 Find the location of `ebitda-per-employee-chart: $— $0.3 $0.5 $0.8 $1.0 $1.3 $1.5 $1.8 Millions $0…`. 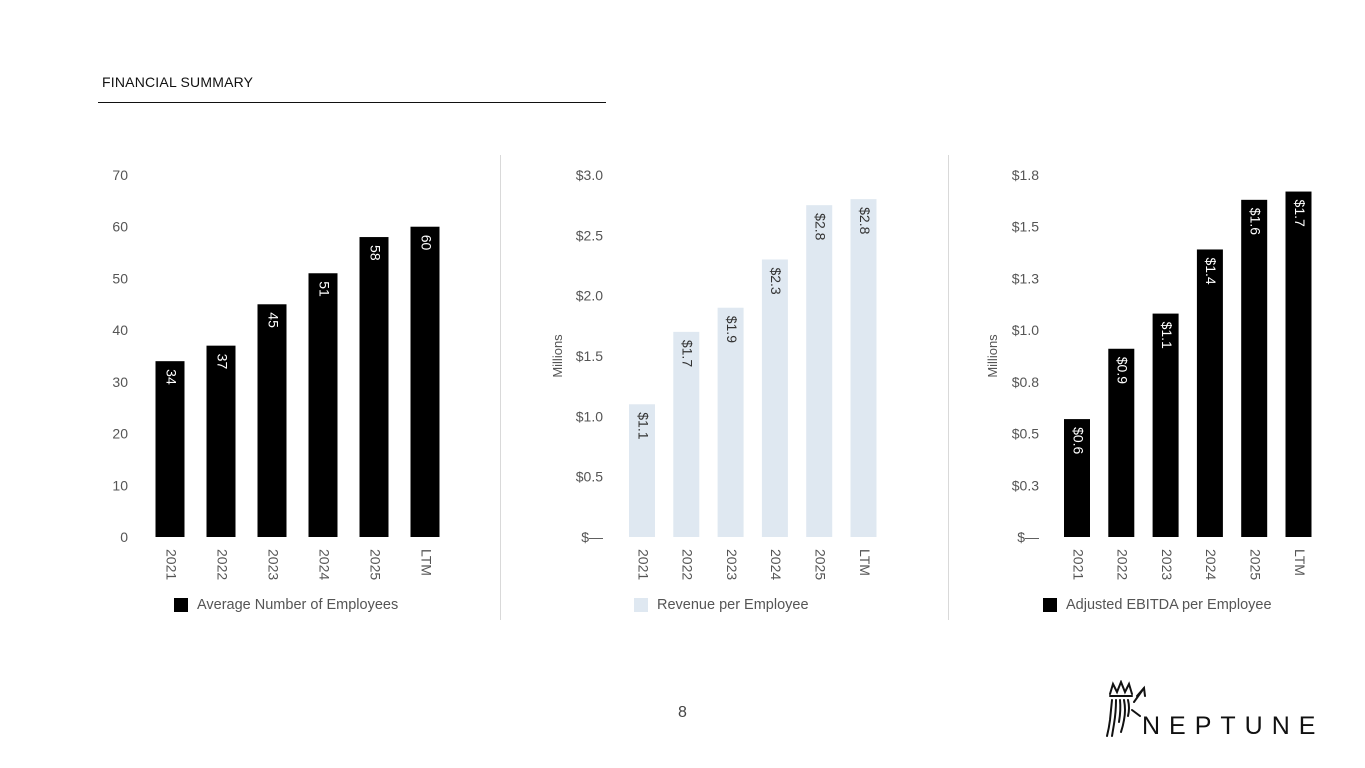

ebitda-per-employee-chart: $— $0.3 $0.5 $0.8 $1.0 $1.3 $1.5 $1.8 Millions $0… is located at coordinates (1148, 373).